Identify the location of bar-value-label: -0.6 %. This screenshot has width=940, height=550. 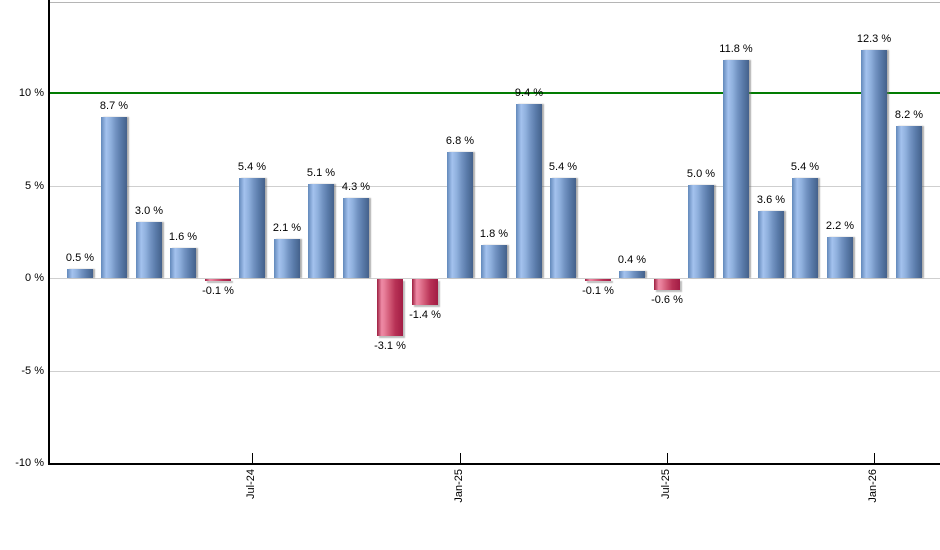
(667, 300).